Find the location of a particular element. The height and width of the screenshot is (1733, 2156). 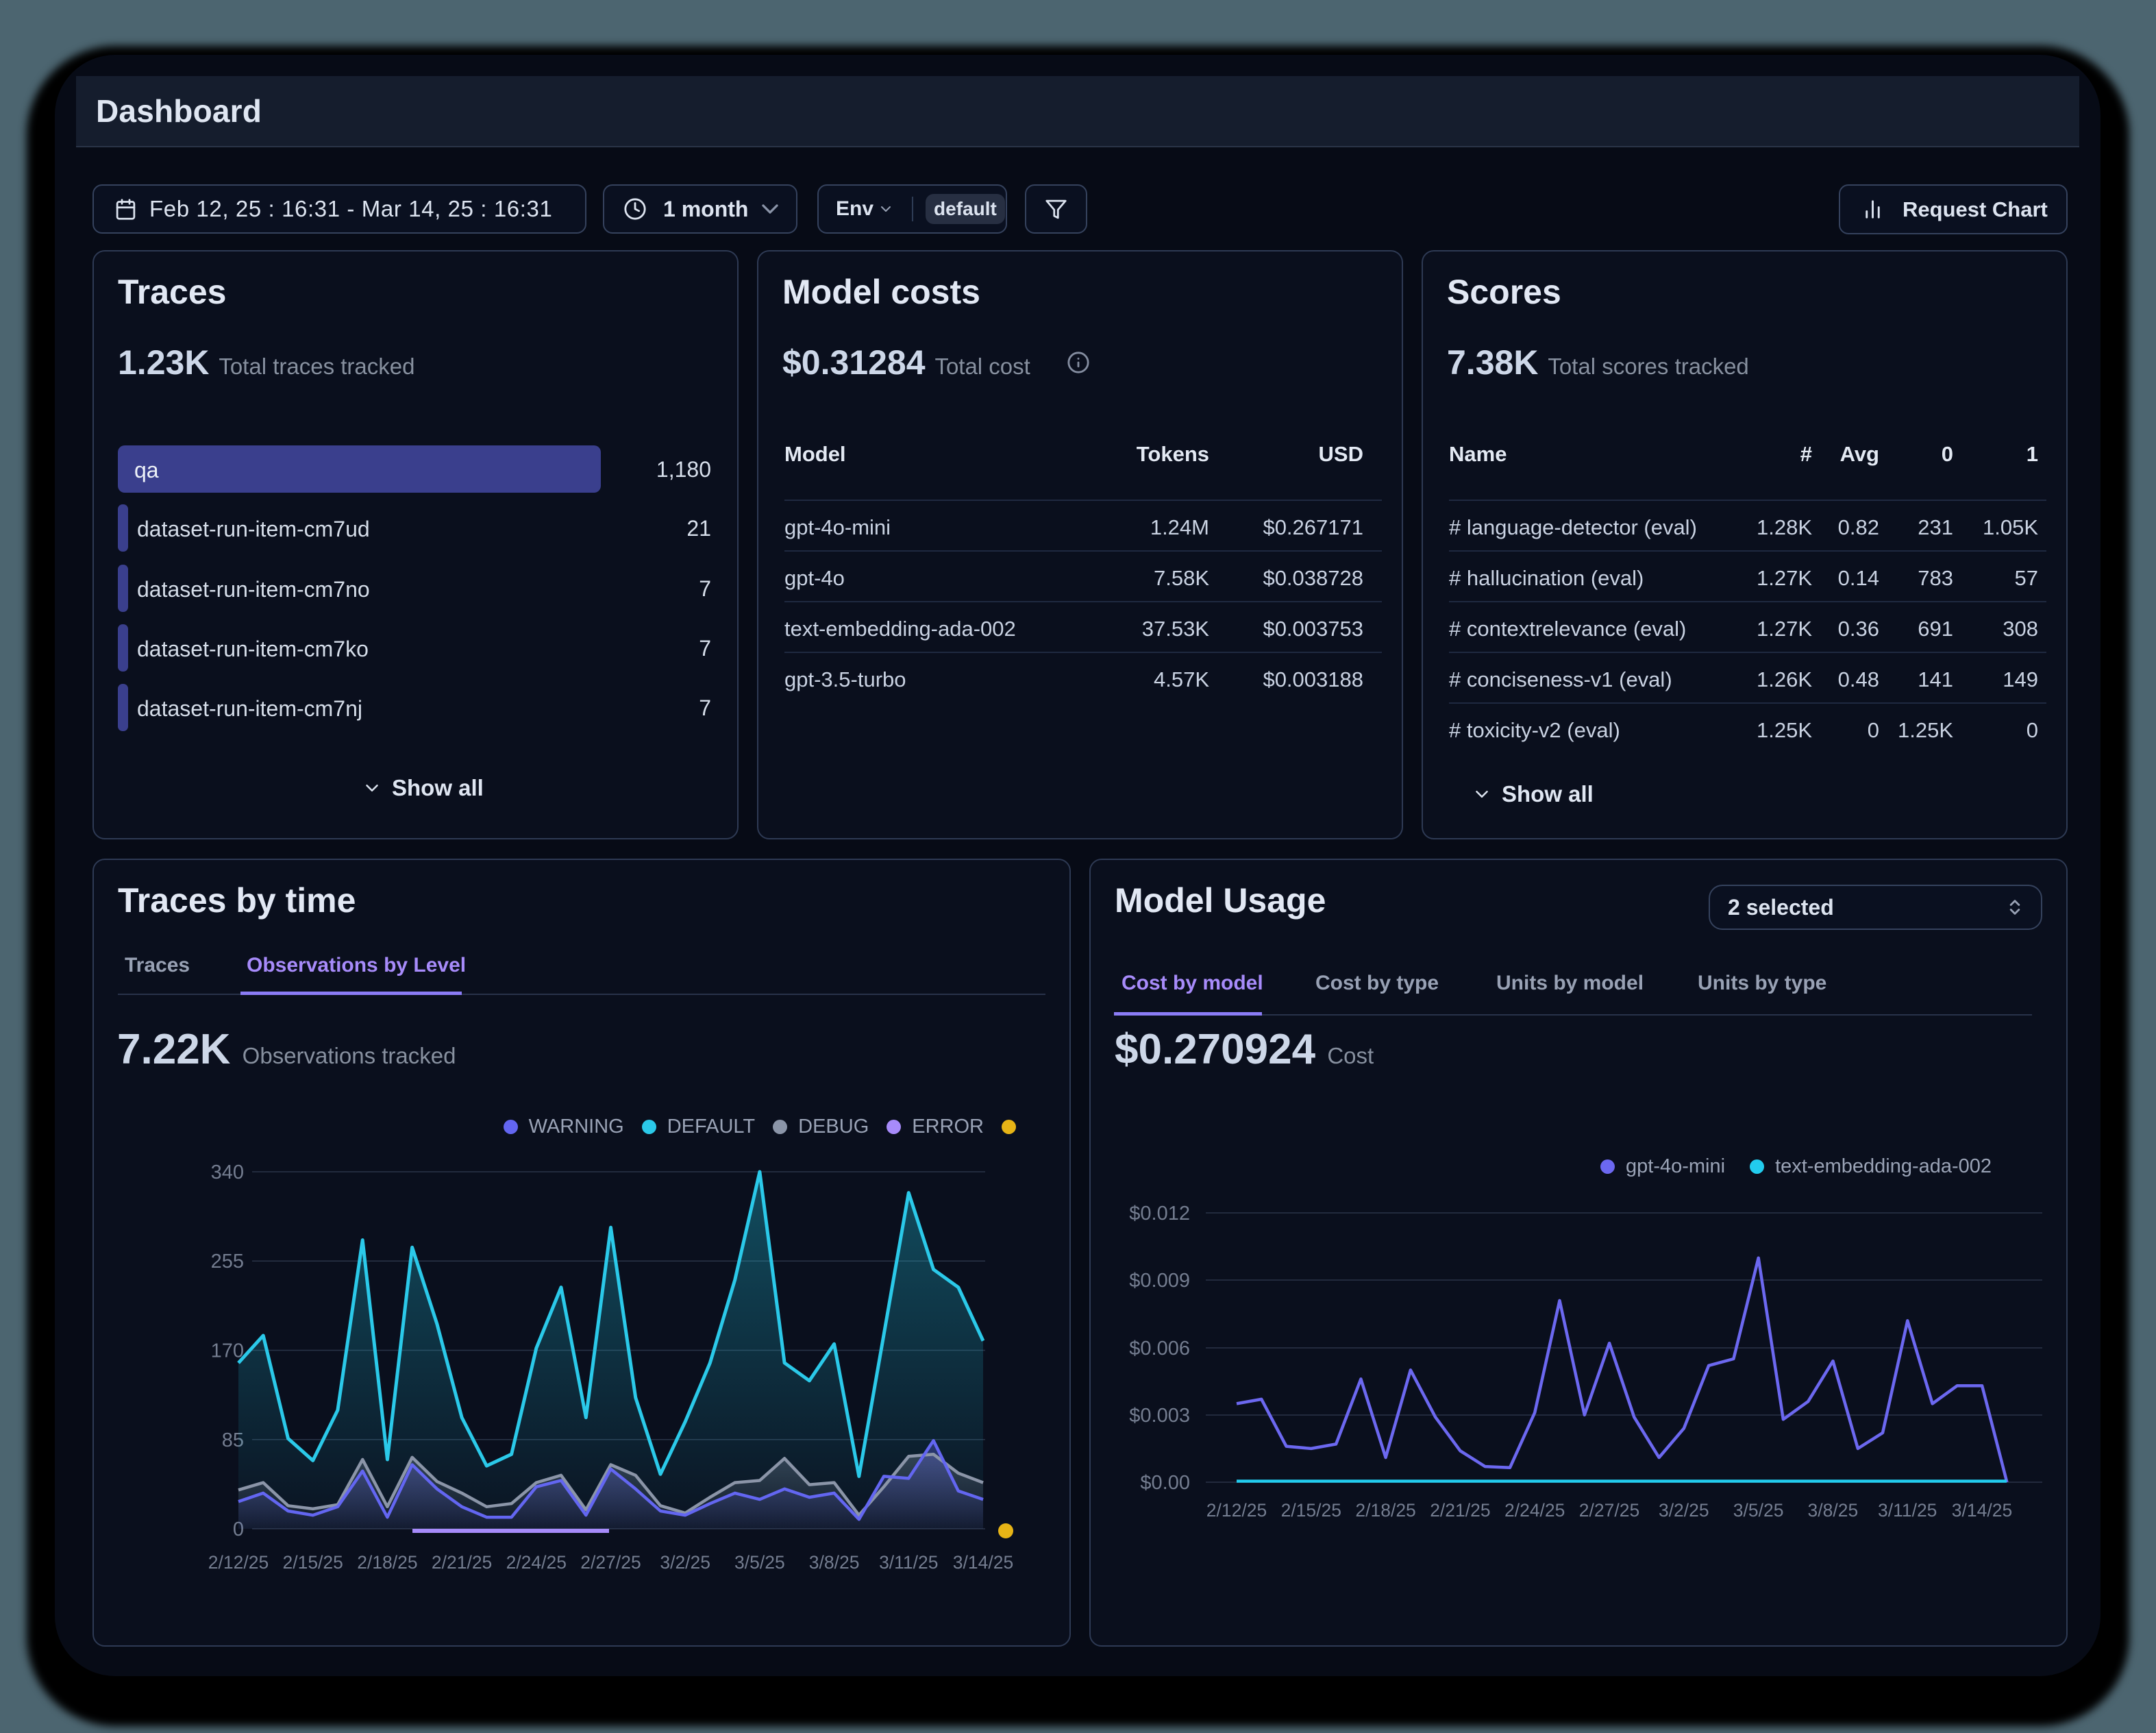

svg-text: $0.009 is located at coordinates (1159, 1281).